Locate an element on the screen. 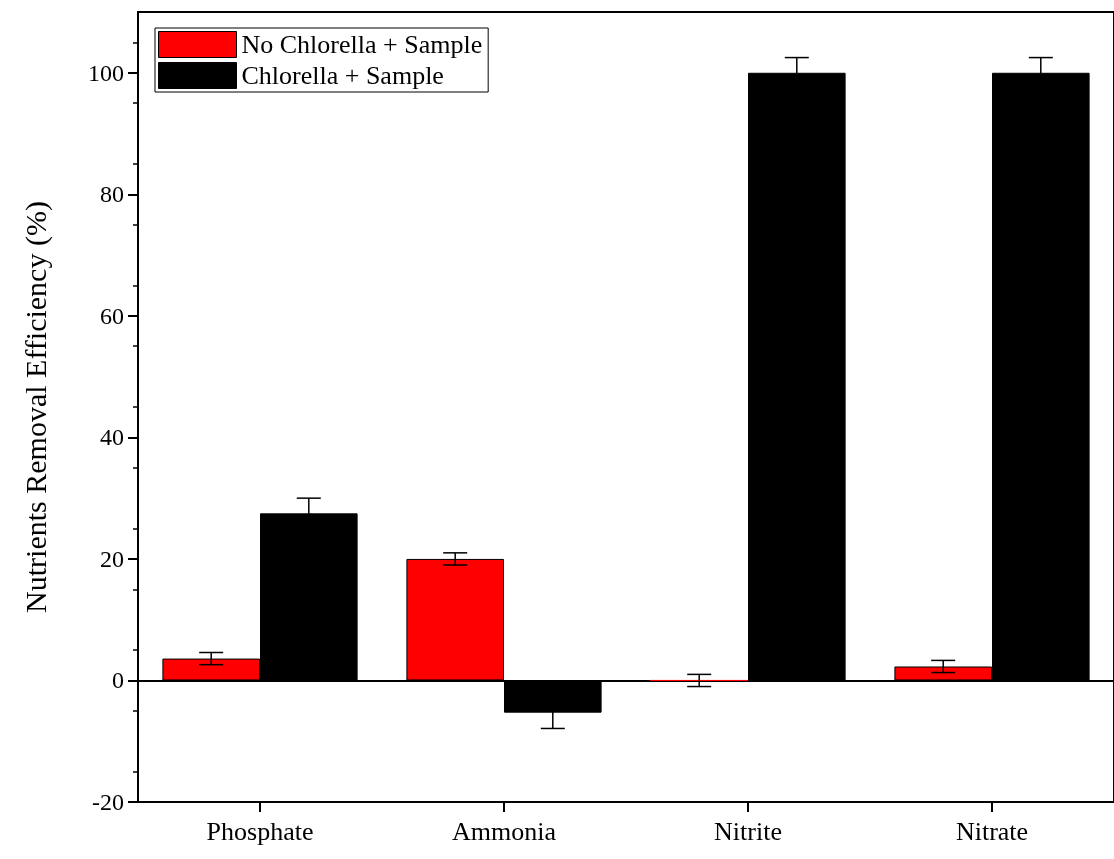  legend-label: Chlorella + Sample is located at coordinates (342, 75).